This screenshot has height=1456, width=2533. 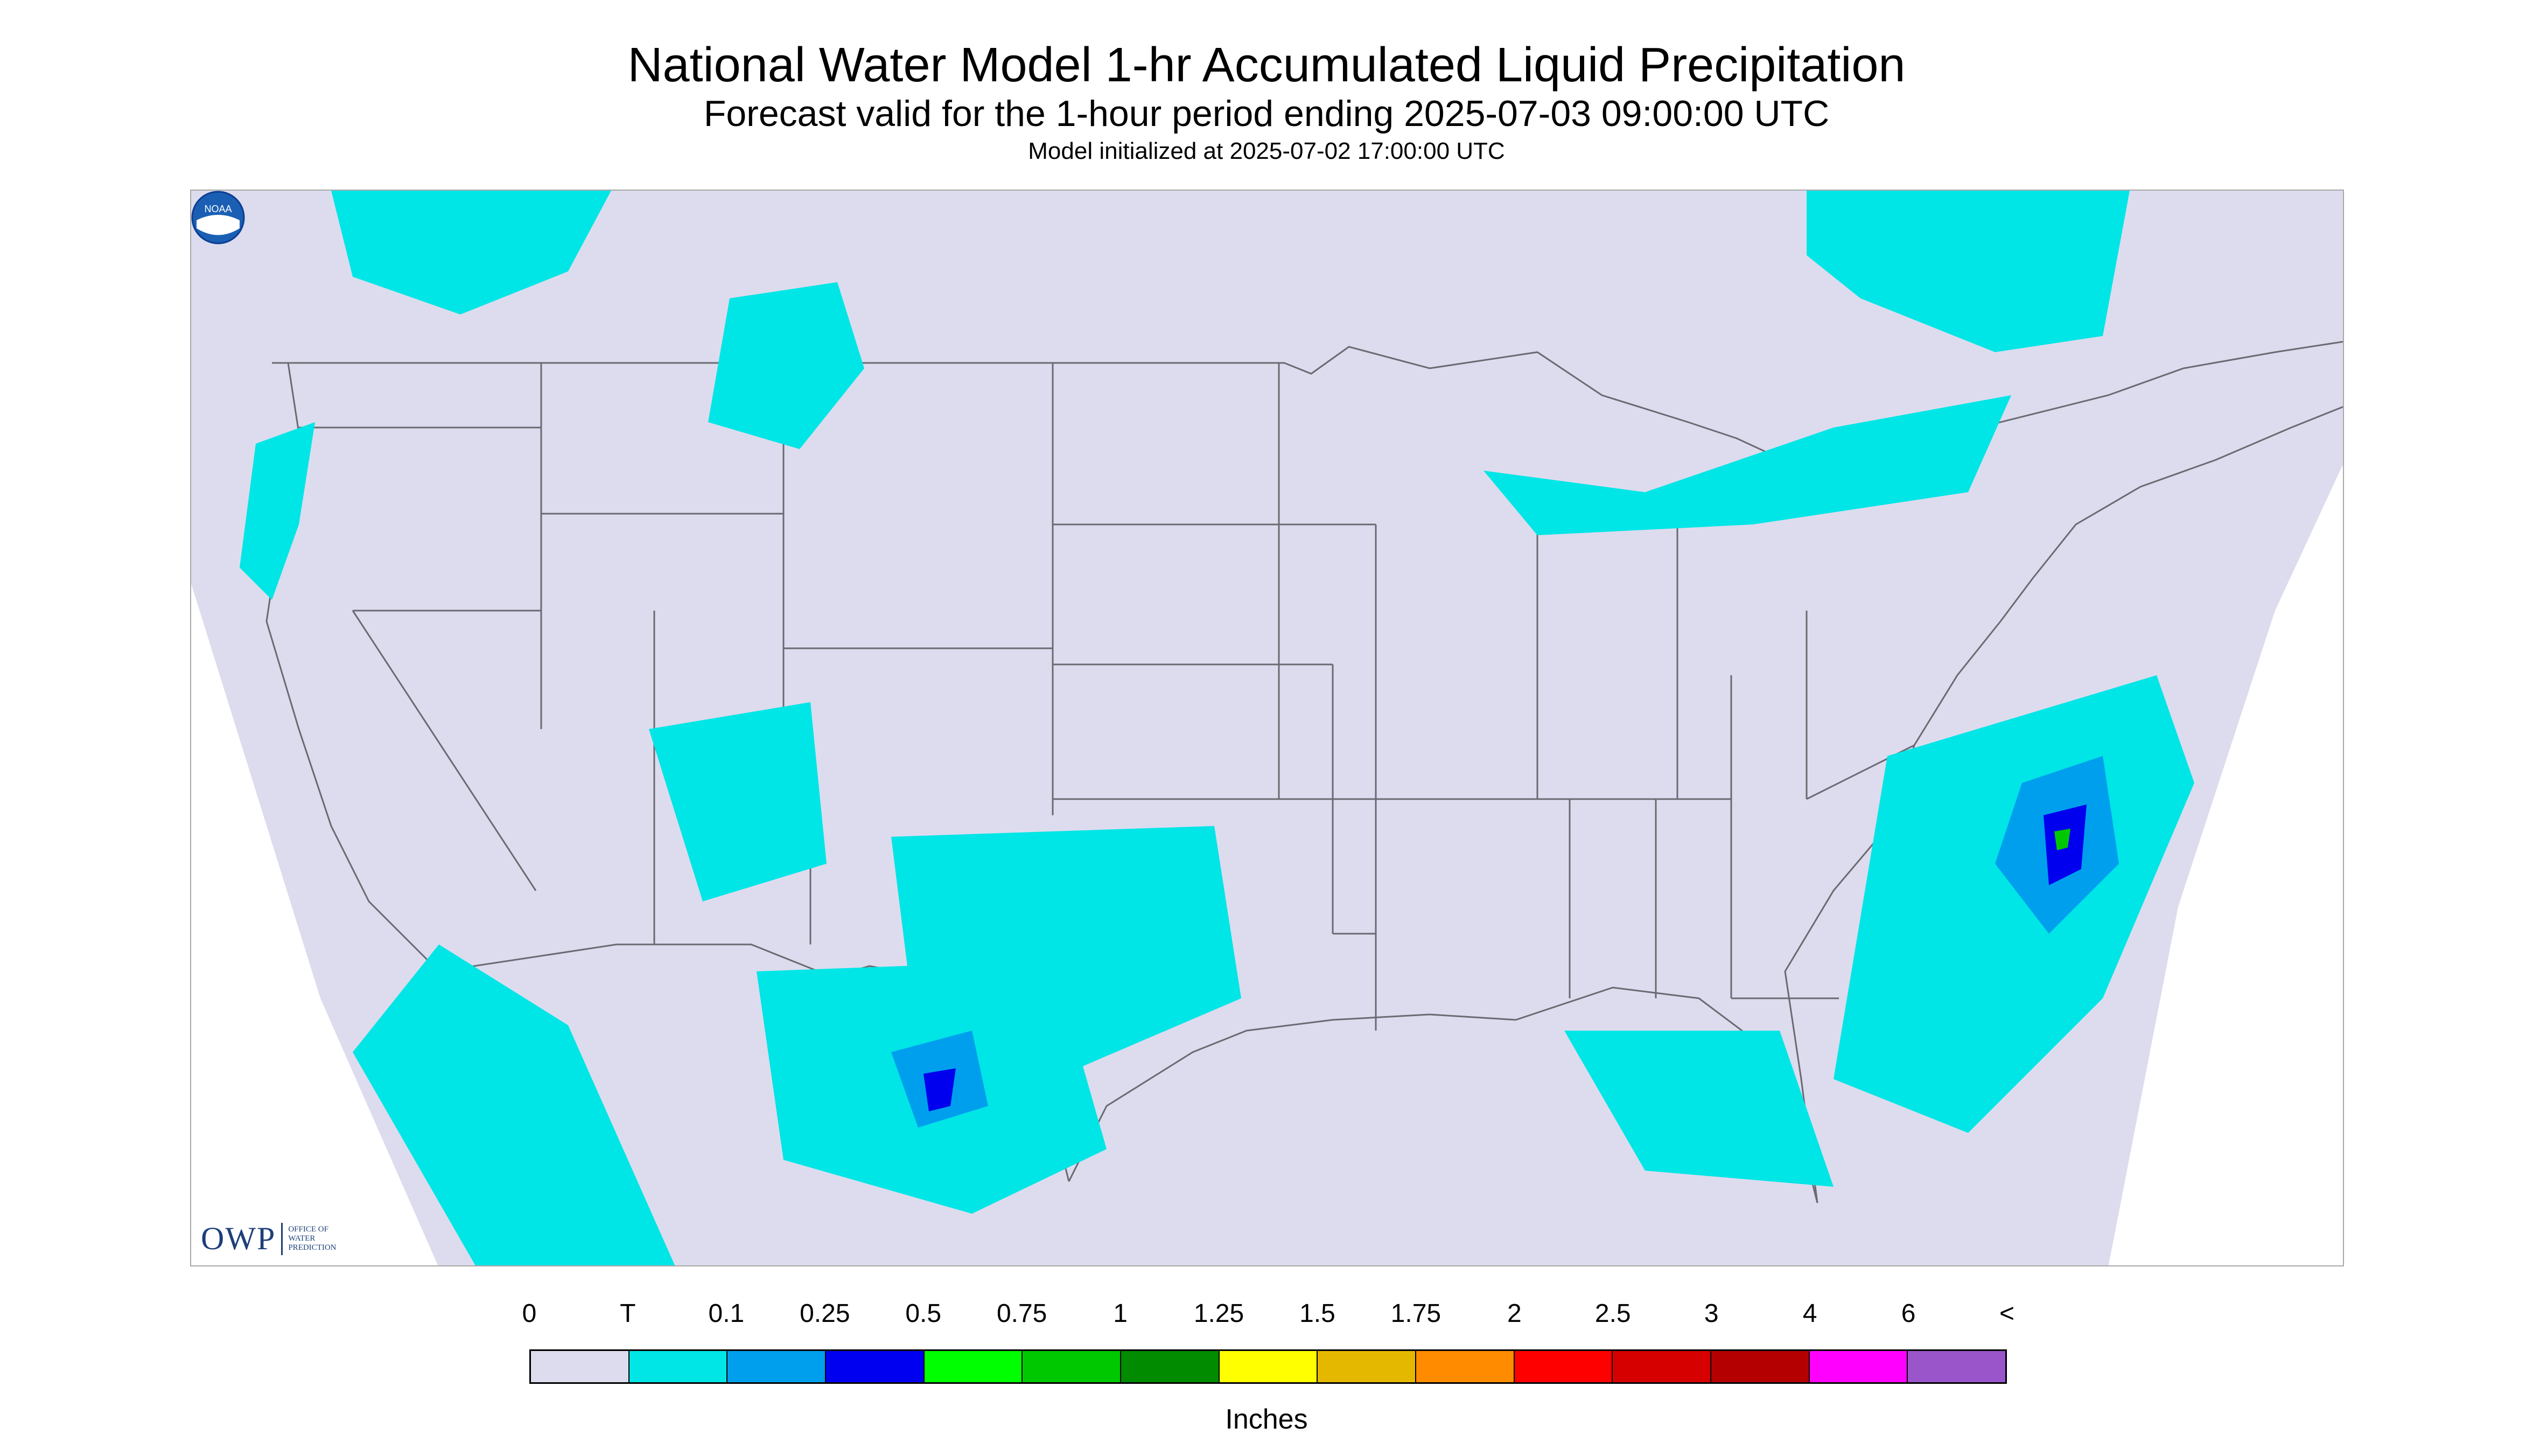 I want to click on legend-label: 3, so click(x=1711, y=1313).